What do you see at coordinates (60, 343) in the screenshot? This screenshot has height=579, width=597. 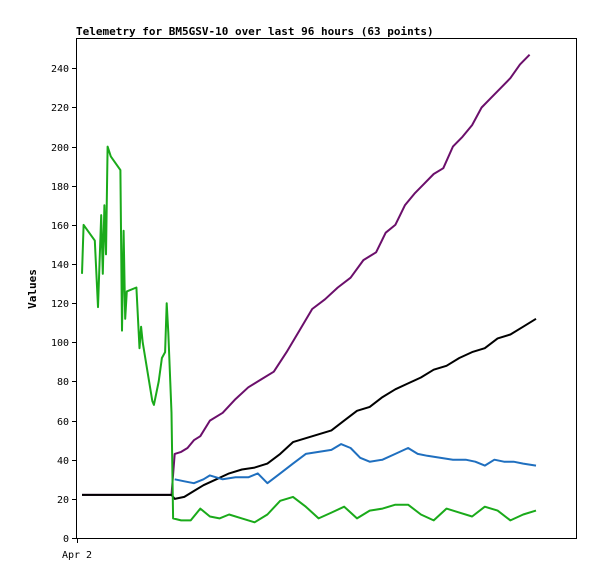 I see `y-tick-label: 100` at bounding box center [60, 343].